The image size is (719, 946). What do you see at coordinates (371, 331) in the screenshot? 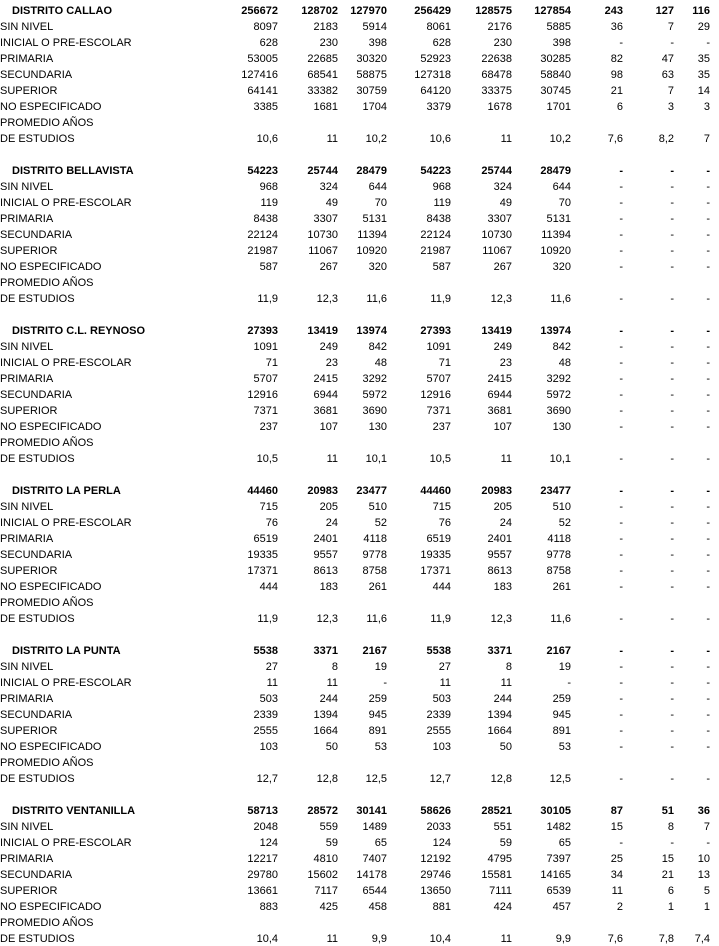
I see `district-total-cell: 13974` at bounding box center [371, 331].